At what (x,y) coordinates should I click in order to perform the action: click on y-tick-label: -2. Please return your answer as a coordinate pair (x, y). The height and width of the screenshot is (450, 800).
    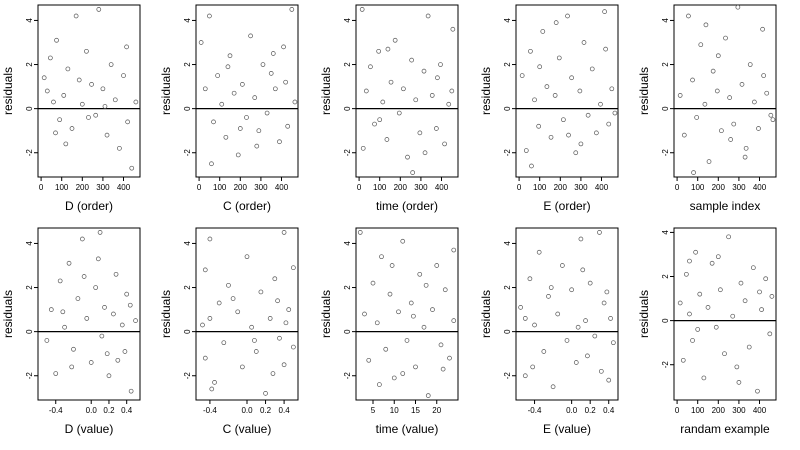
    Looking at the image, I should click on (187, 153).